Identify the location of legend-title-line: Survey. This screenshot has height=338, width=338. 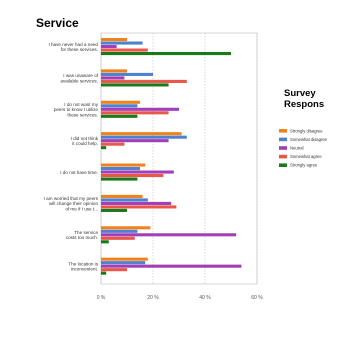
(300, 93).